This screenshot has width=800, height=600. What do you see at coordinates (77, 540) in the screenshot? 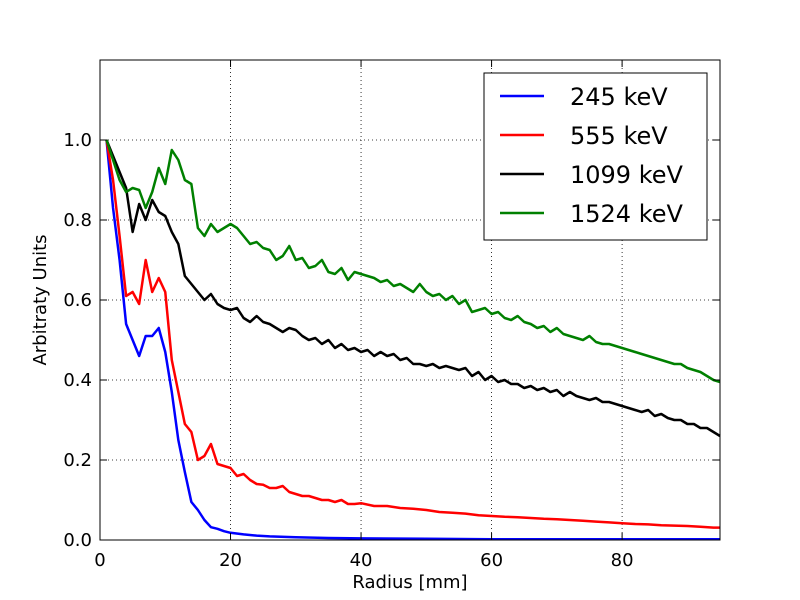
I see `y-tick-label: 0.0` at bounding box center [77, 540].